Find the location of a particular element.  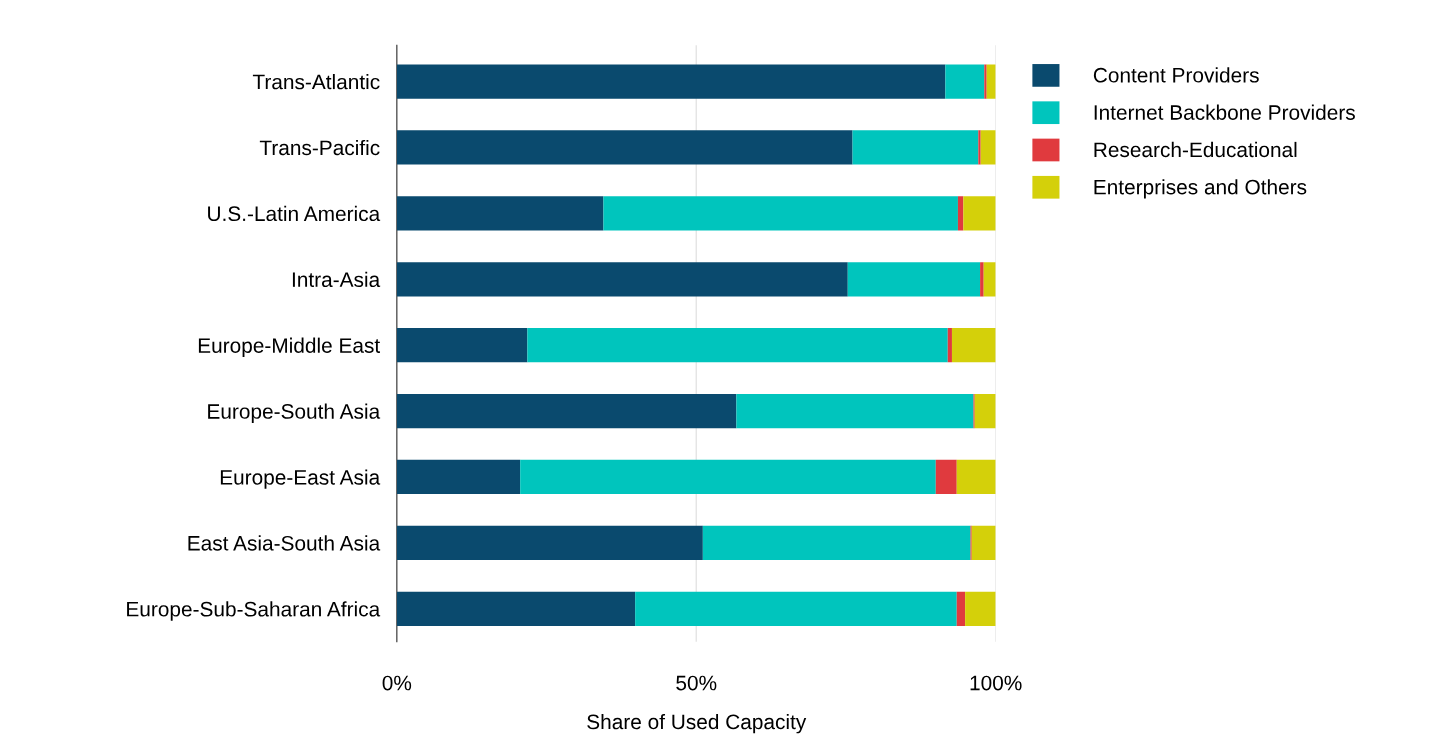

y-tick-label: Europe-East Asia is located at coordinates (300, 479).